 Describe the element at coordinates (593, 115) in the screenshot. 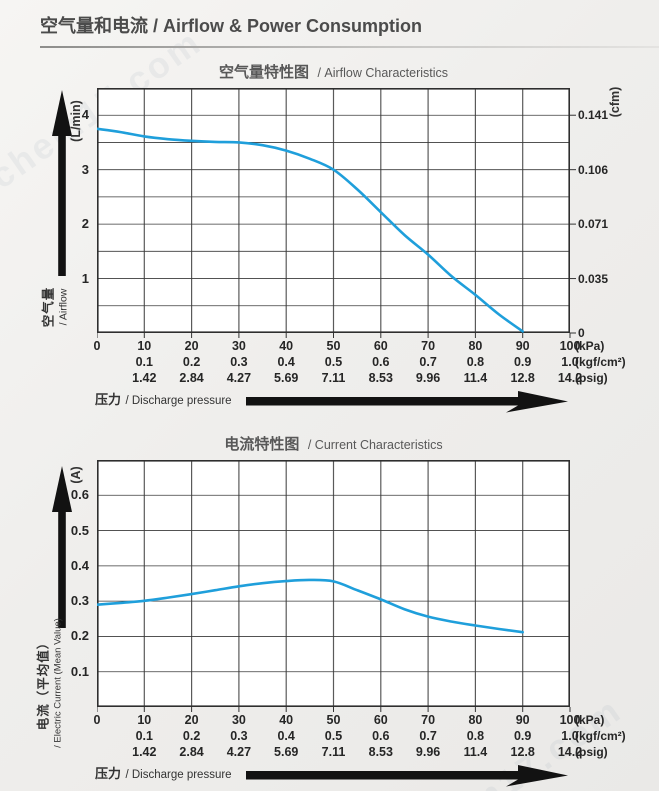

I see `right-tick-label: 0.141` at that location.